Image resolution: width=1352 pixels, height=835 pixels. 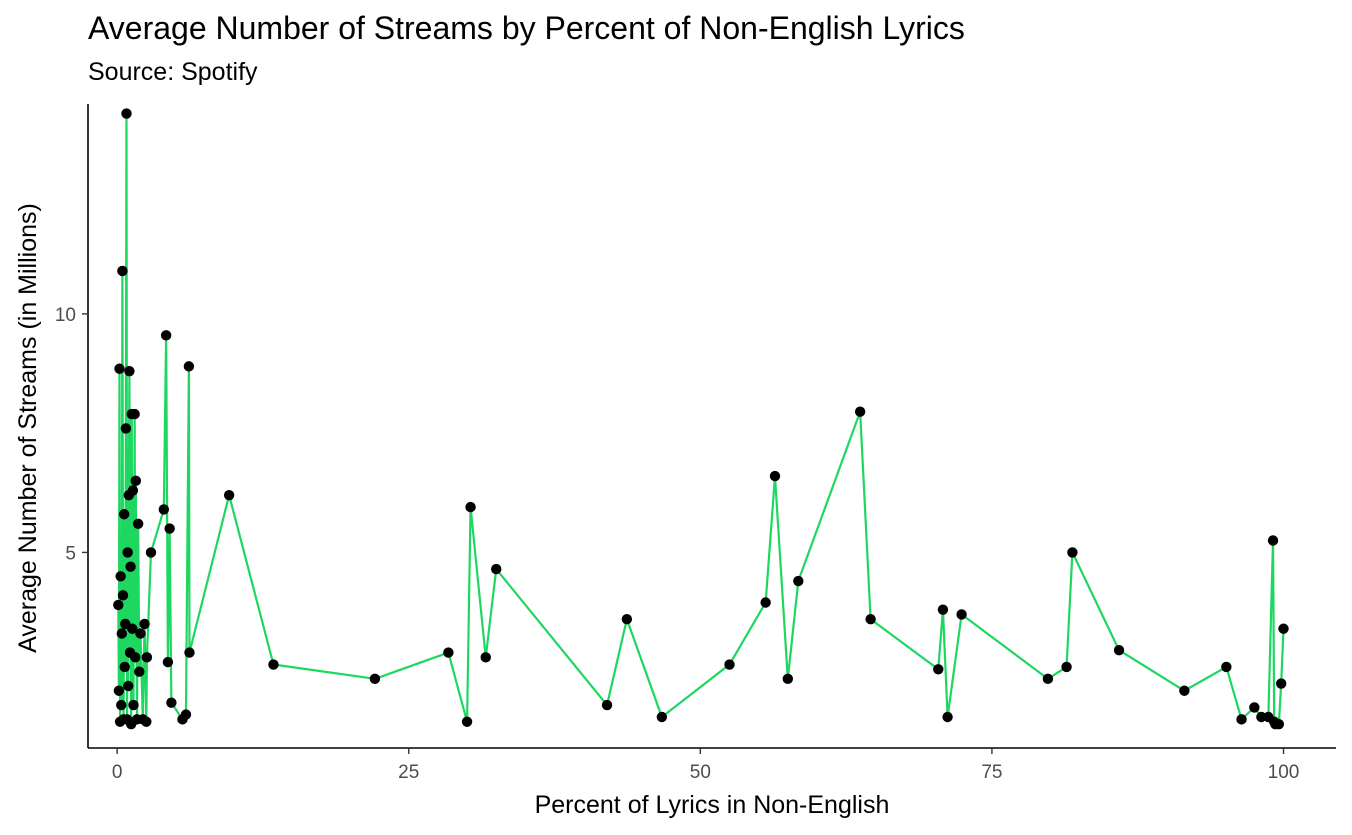 I want to click on chart-subtitle: Source: Spotify, so click(x=173, y=72).